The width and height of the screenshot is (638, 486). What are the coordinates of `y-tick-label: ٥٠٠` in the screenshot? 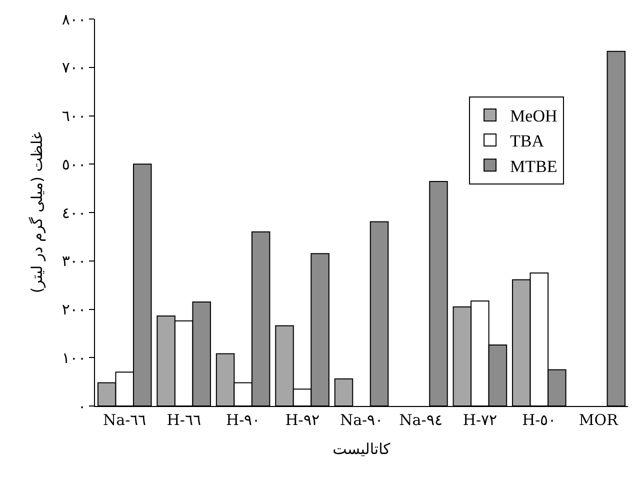 It's located at (74, 164).